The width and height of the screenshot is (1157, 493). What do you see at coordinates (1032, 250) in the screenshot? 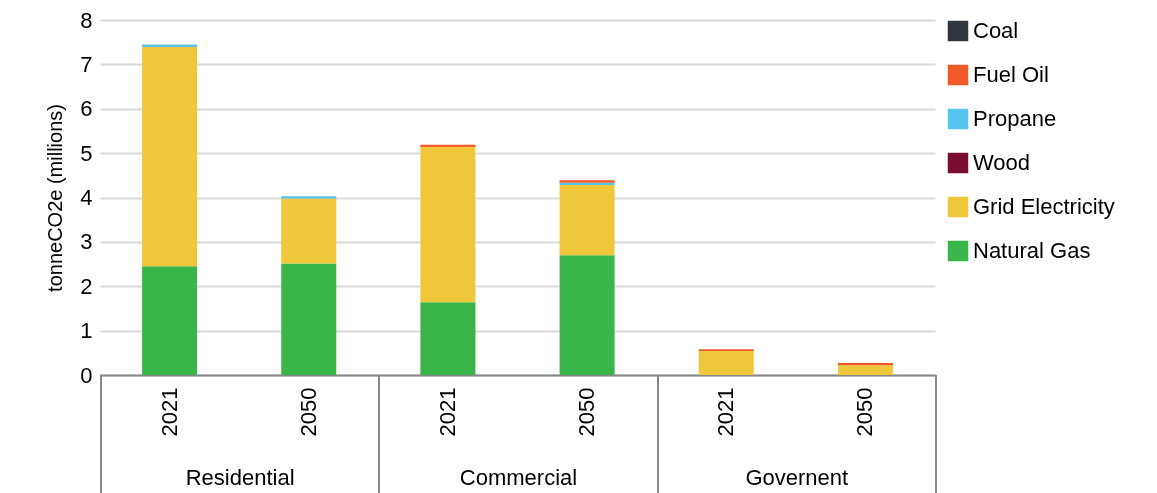
I see `legend-label: Natural Gas` at bounding box center [1032, 250].